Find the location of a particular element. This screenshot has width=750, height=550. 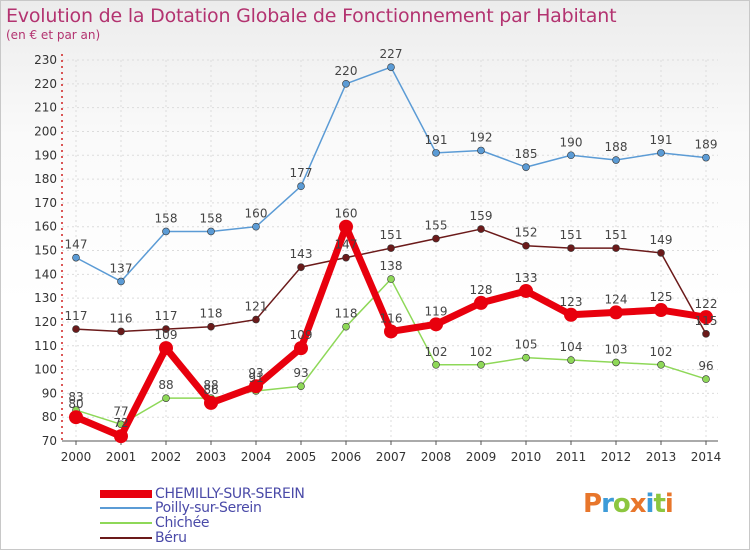

y-tick-label: 170 is located at coordinates (45, 203).